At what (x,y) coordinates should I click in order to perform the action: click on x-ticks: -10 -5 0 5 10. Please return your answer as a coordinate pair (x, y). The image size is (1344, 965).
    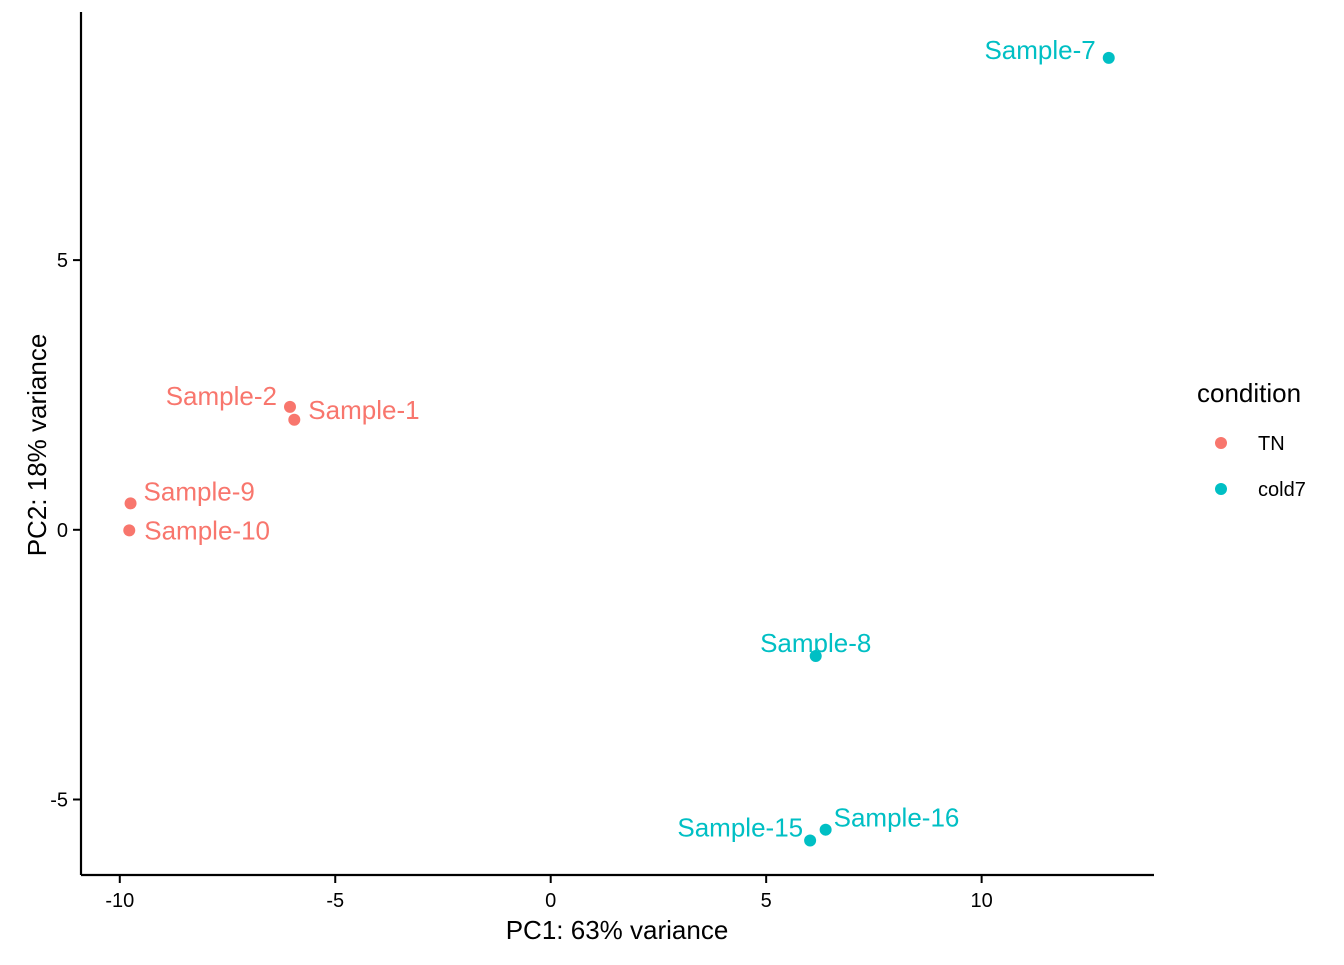
    Looking at the image, I should click on (549, 893).